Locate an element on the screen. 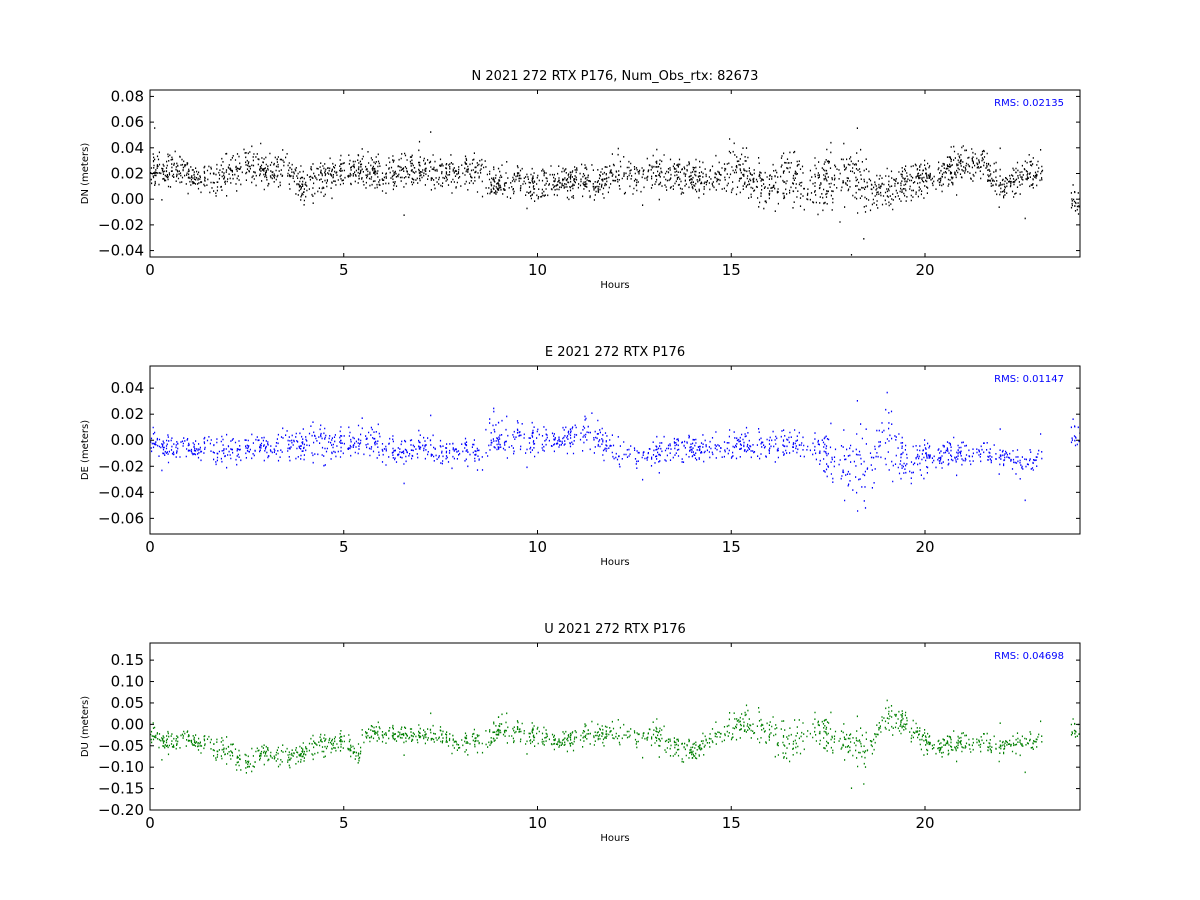 The height and width of the screenshot is (900, 1200). north-x-axis-label: Hours is located at coordinates (614, 285).